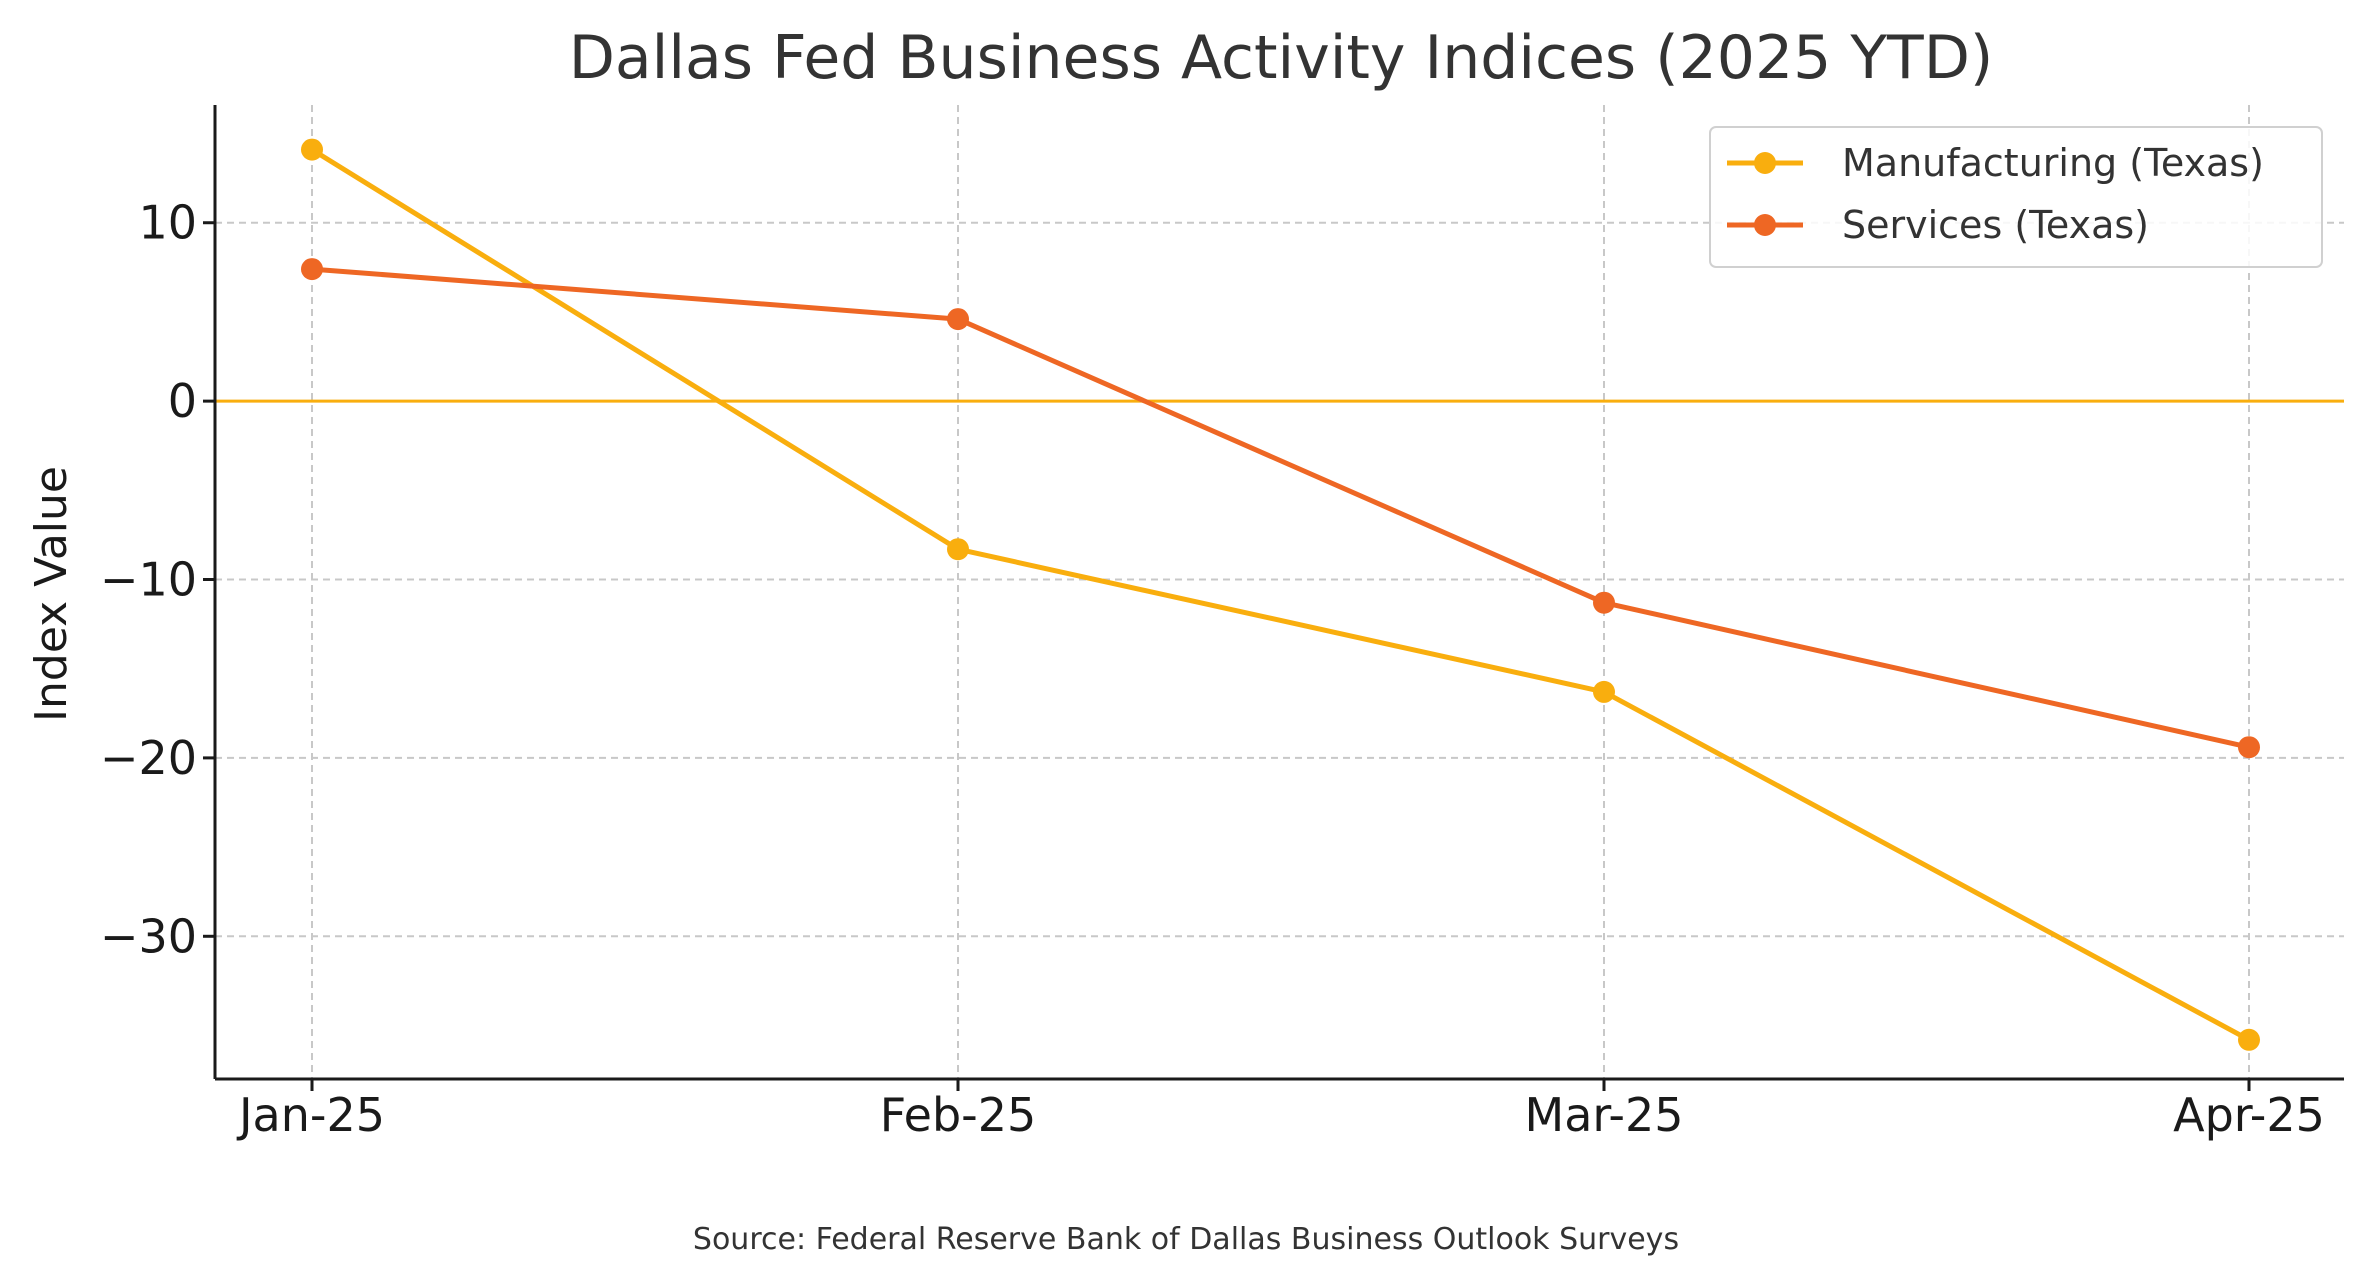 Image resolution: width=2367 pixels, height=1283 pixels. Describe the element at coordinates (148, 758) in the screenshot. I see `y-tick-label: −20` at that location.